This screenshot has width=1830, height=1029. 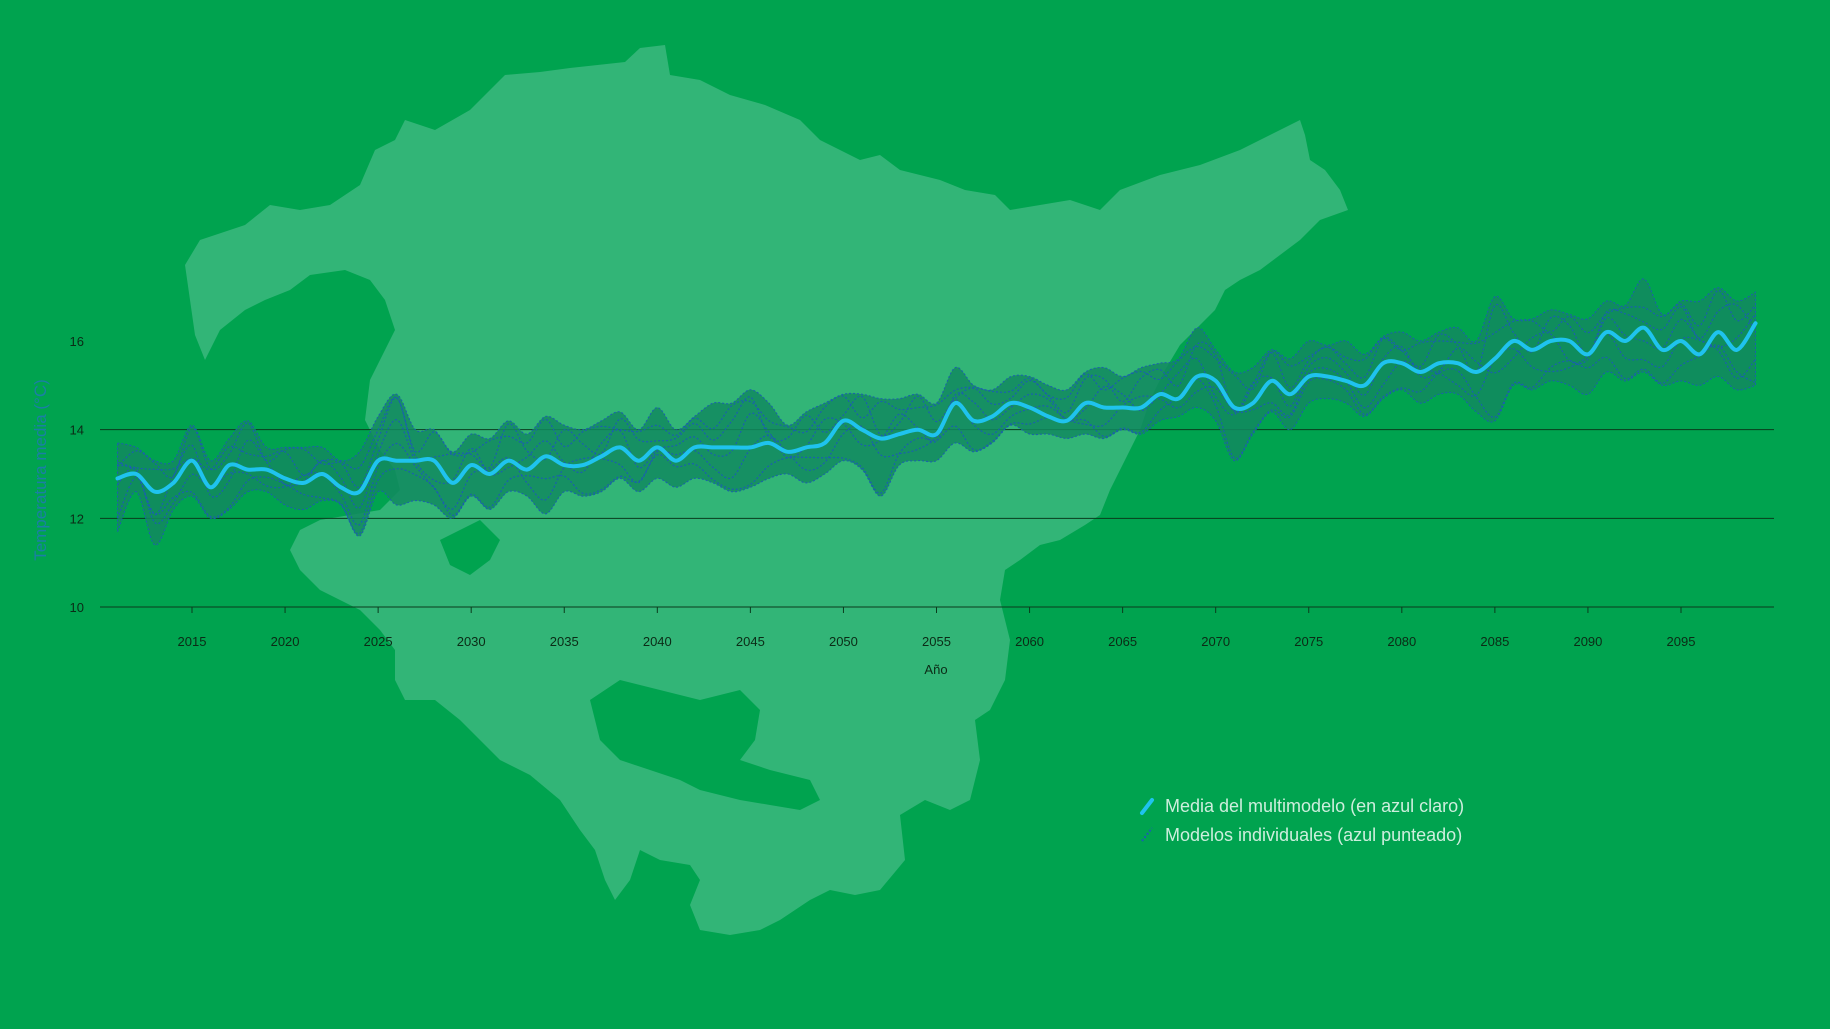 What do you see at coordinates (396, 460) in the screenshot?
I see `mean-point-2026` at bounding box center [396, 460].